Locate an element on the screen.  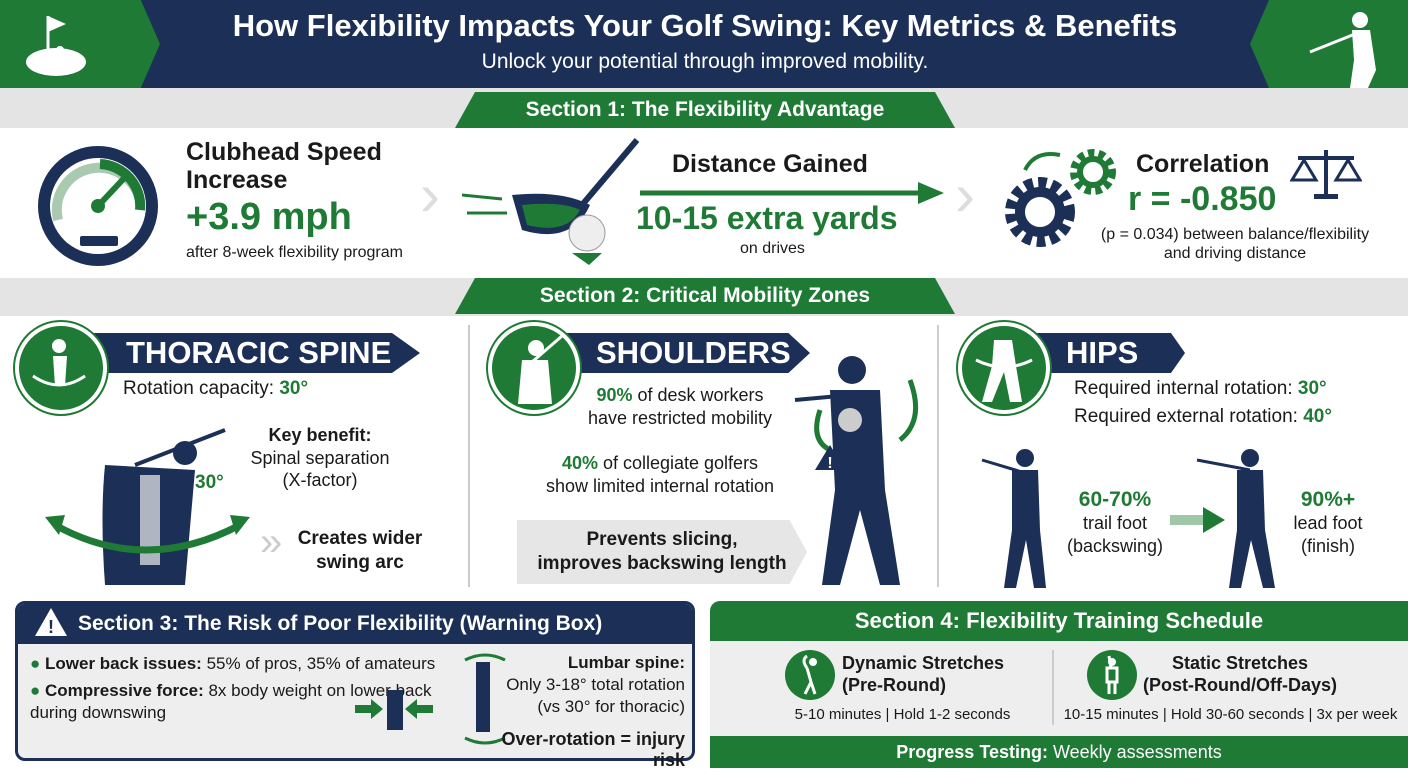
distance-note: on drives is located at coordinates (772, 248).